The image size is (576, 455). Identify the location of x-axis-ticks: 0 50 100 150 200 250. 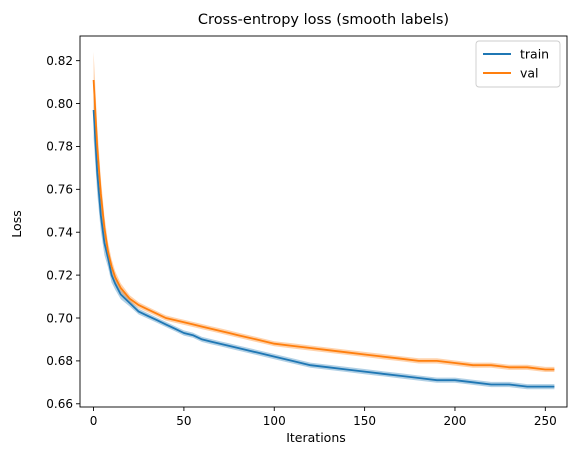
(323, 417).